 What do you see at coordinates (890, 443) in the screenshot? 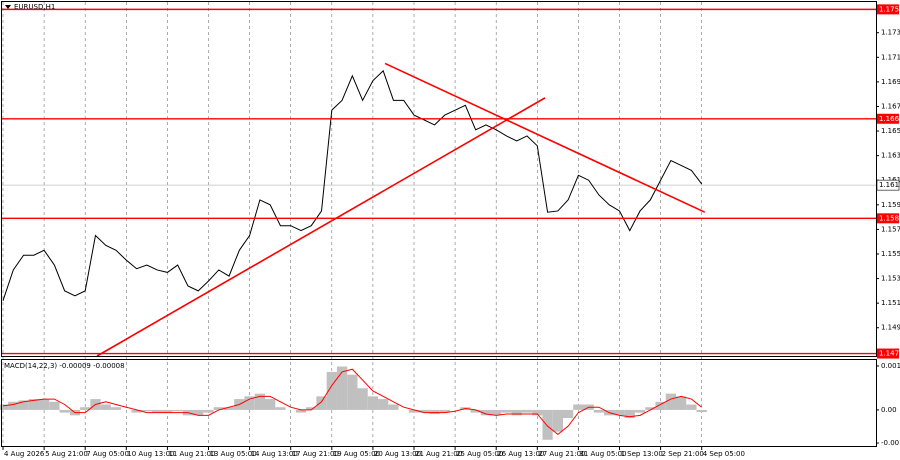
I see `y-tick-label: -0.00122` at bounding box center [890, 443].